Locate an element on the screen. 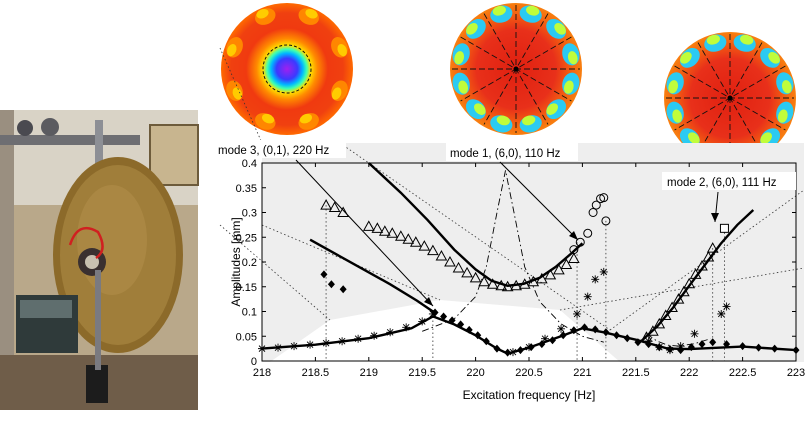 The height and width of the screenshot is (421, 810). inset-center is located at coordinates (730, 98).